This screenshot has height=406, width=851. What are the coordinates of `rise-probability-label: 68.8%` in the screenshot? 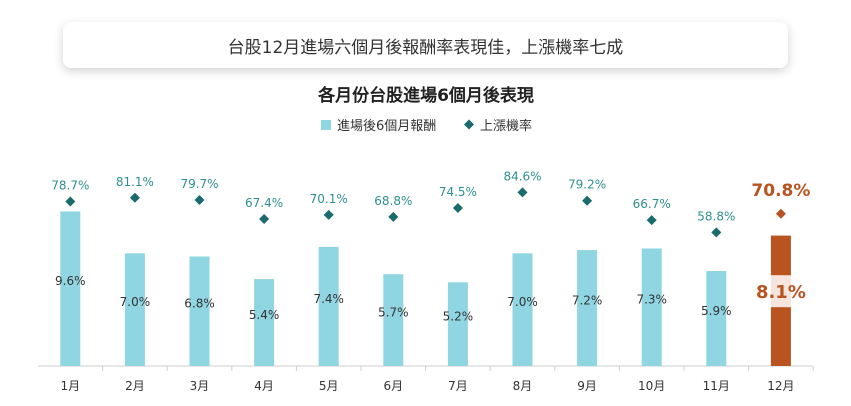 It's located at (393, 201).